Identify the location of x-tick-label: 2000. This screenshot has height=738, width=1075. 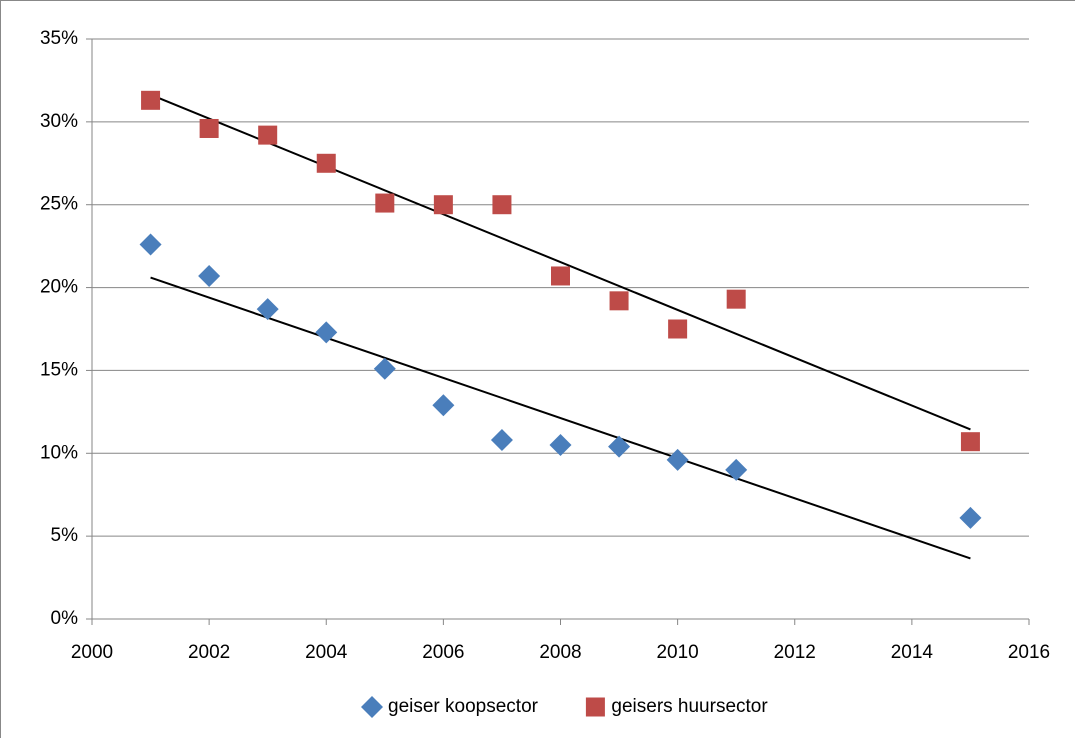
(92, 652).